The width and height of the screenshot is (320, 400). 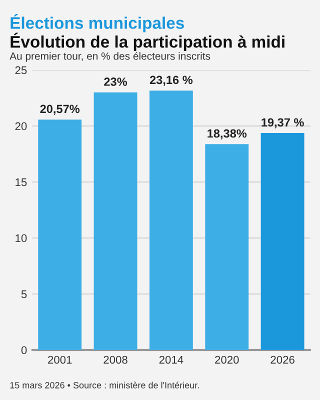 What do you see at coordinates (97, 23) in the screenshot?
I see `chart-title: Élections municipales` at bounding box center [97, 23].